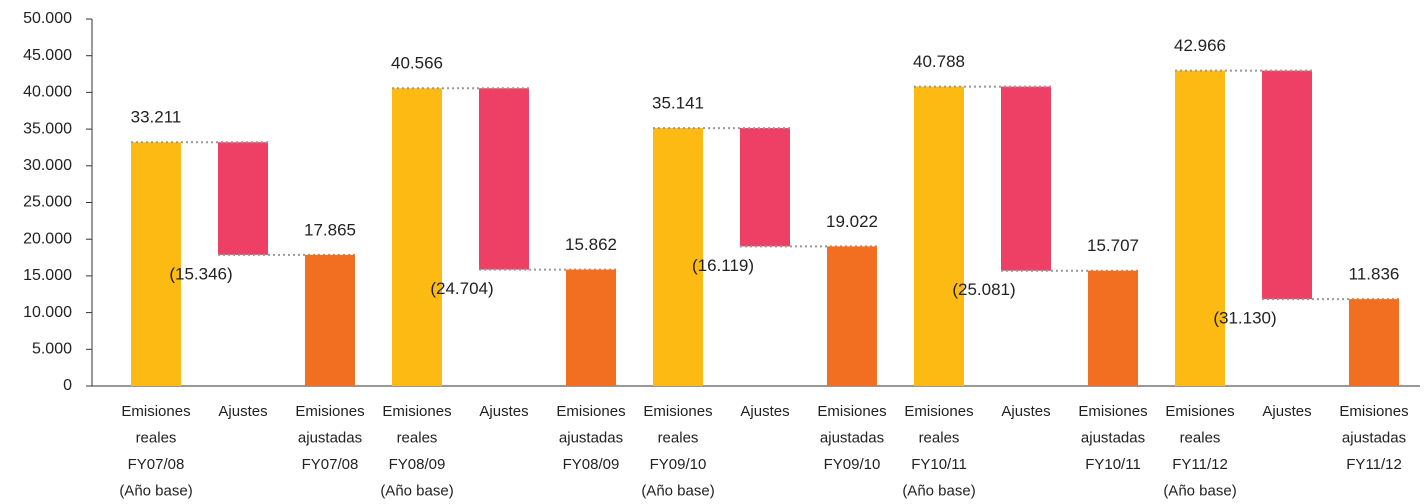 The width and height of the screenshot is (1424, 504). Describe the element at coordinates (461, 288) in the screenshot. I see `value-label: (24.704)` at that location.